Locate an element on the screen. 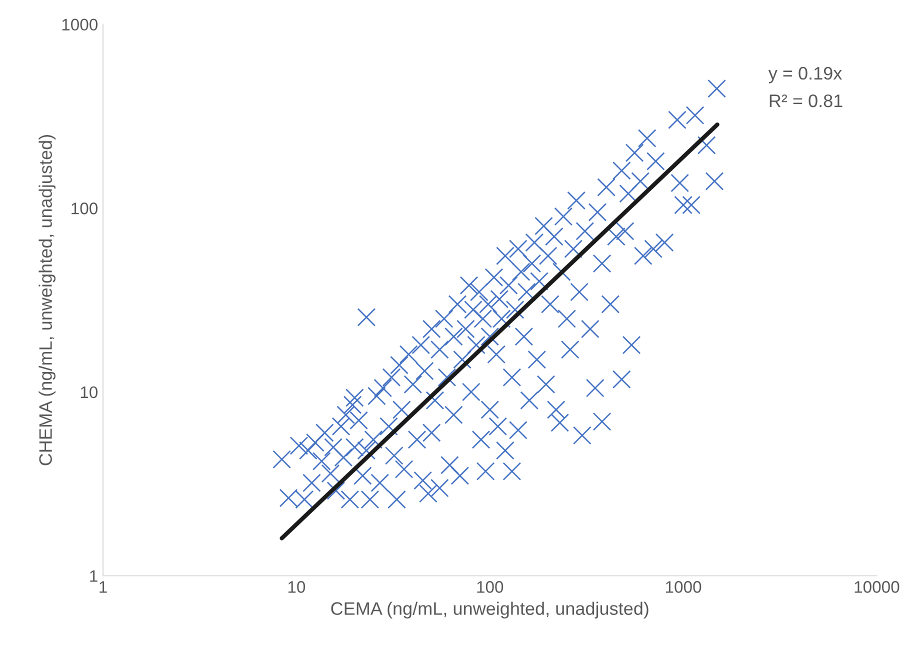 The height and width of the screenshot is (658, 907). x-axis-title: CEMA (ng/mL, unweighted, unadjusted) is located at coordinates (489, 610).